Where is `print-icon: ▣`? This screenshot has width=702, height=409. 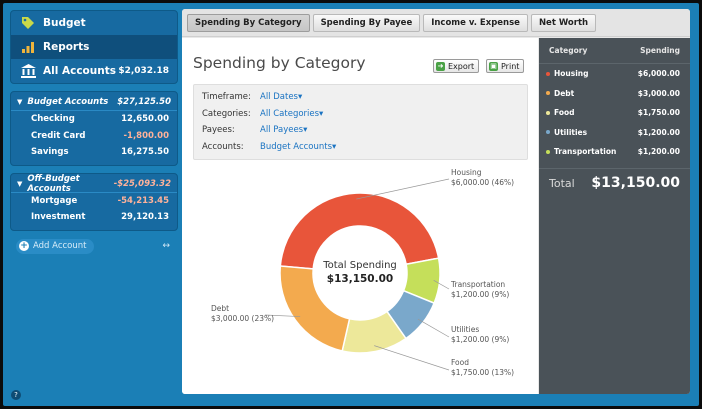 print-icon: ▣ is located at coordinates (493, 66).